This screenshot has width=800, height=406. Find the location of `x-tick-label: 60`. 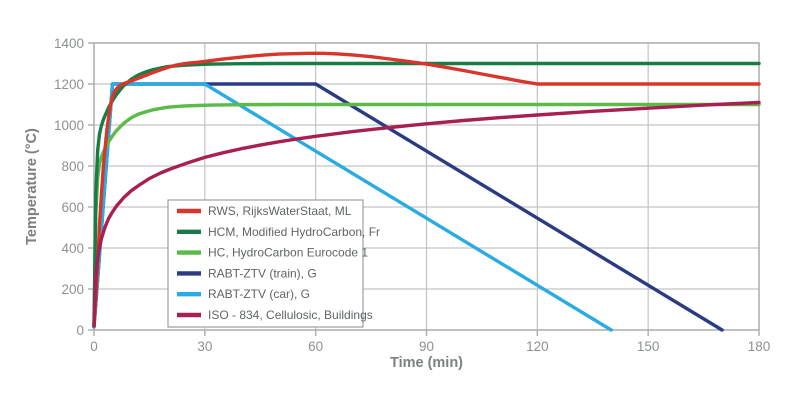

x-tick-label: 60 is located at coordinates (315, 346).